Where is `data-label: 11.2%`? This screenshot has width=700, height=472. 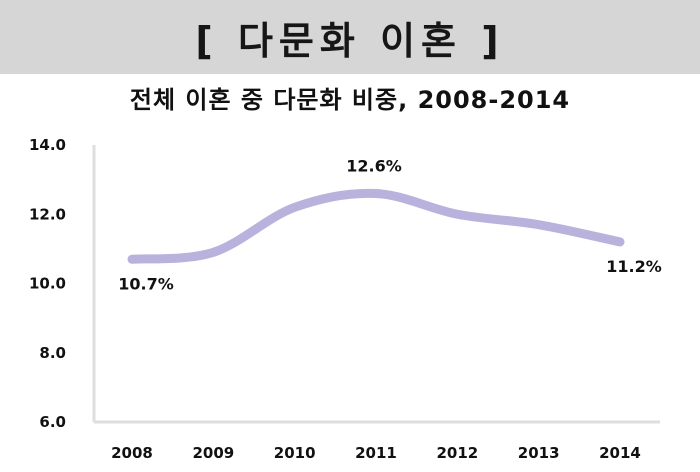
data-label: 11.2% is located at coordinates (634, 266).